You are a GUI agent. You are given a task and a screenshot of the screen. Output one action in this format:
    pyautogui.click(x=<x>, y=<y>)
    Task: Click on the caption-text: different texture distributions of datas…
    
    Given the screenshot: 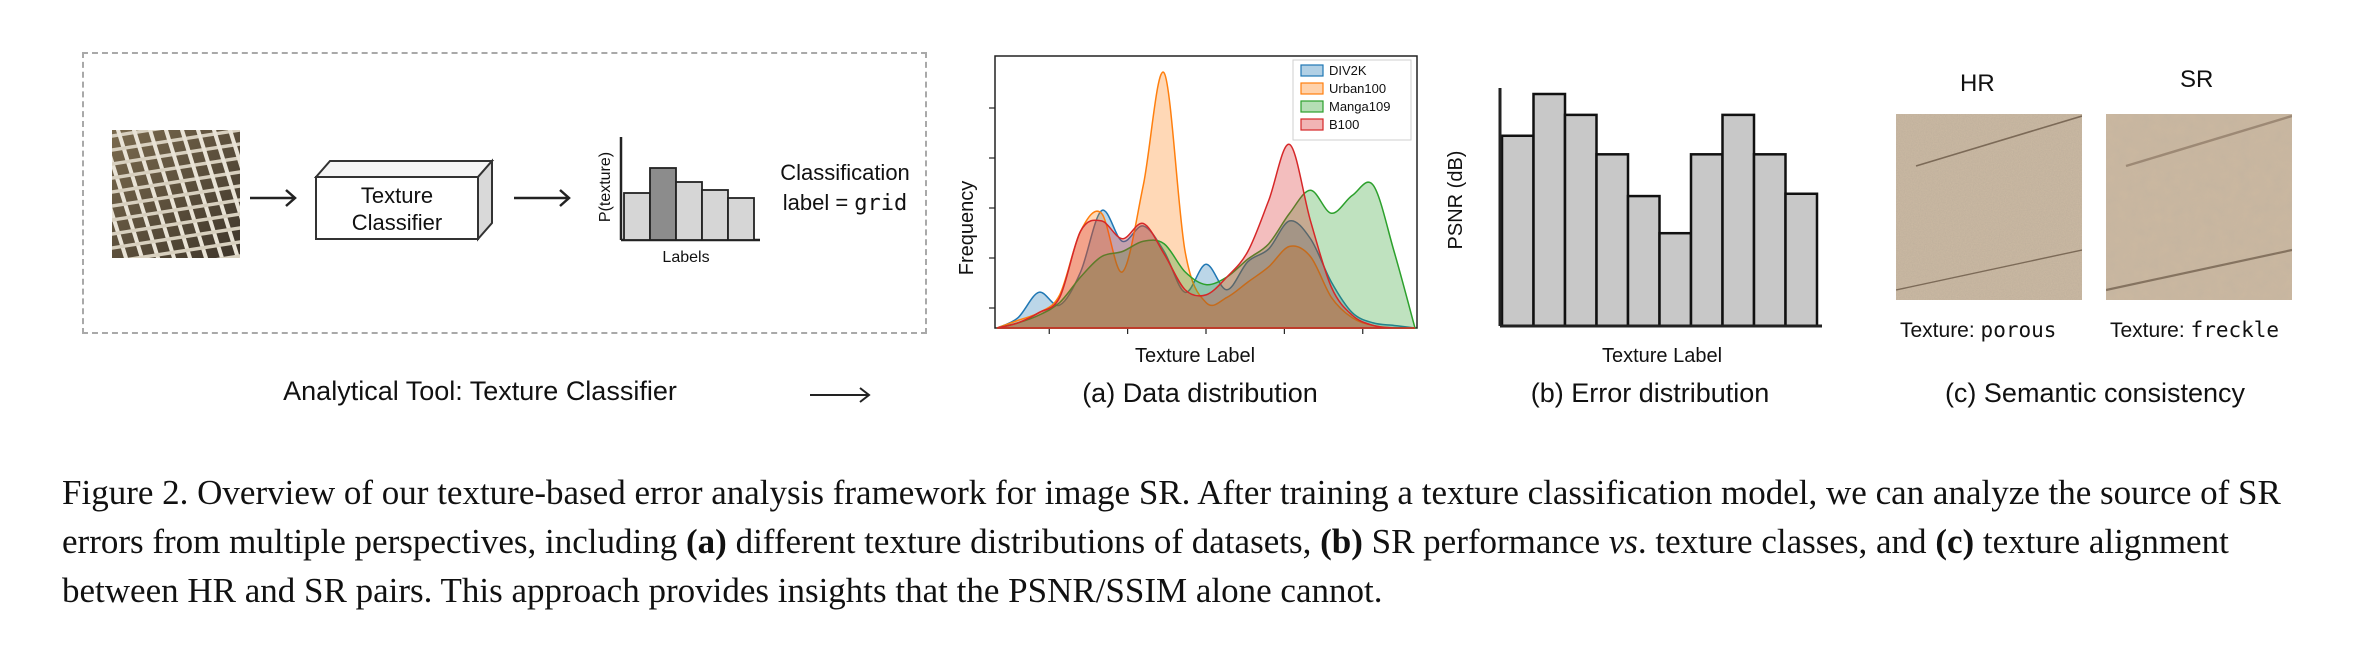 What is the action you would take?
    pyautogui.click(x=1023, y=541)
    